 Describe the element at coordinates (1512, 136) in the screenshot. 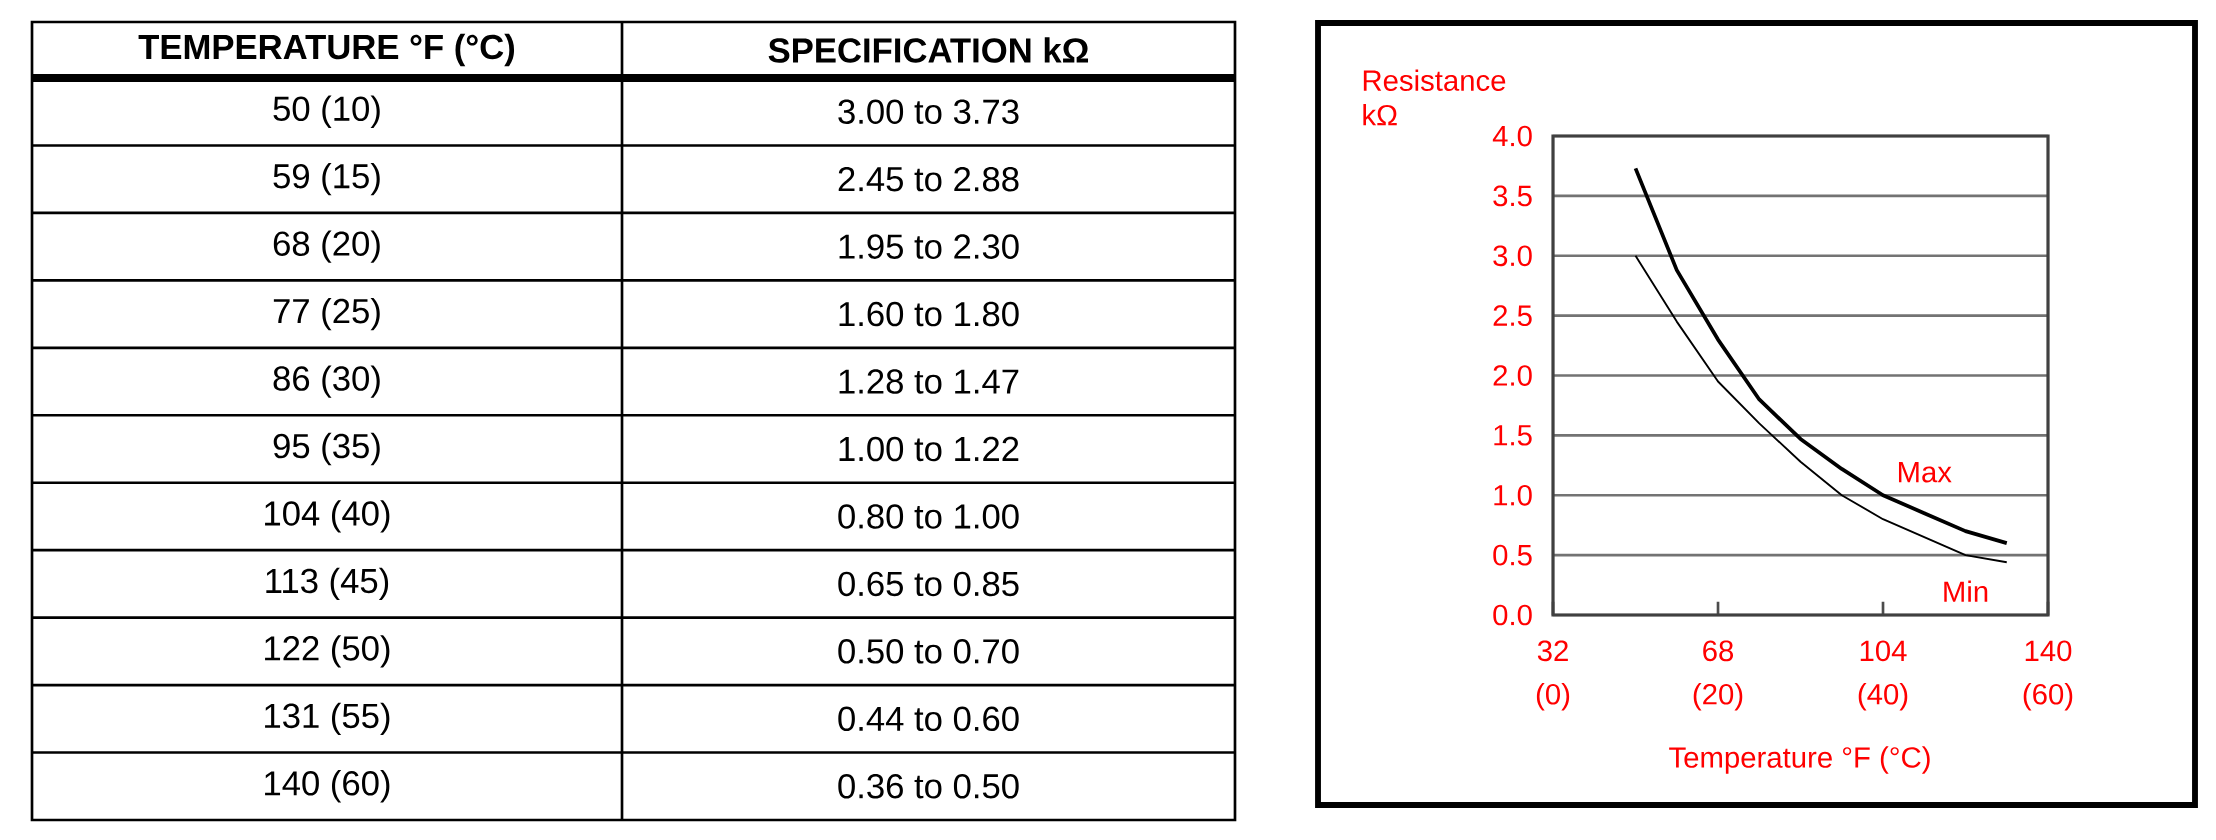

I see `y-tick-label: 4.0` at that location.